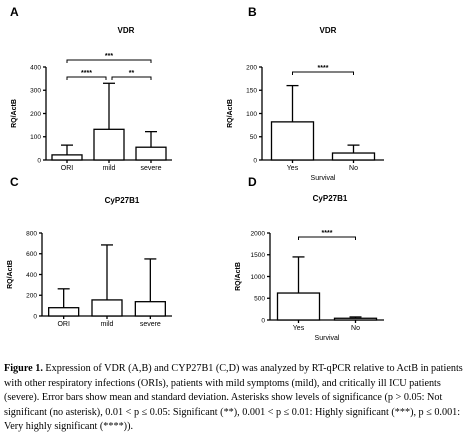 This screenshot has height=438, width=474. Describe the element at coordinates (23, 368) in the screenshot. I see `caption-label: Figure 1.` at that location.